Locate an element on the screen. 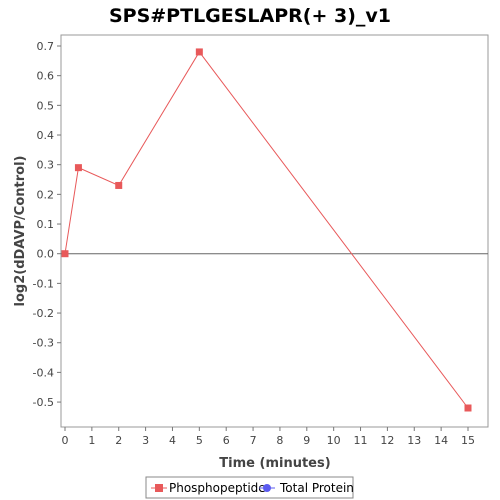 This screenshot has height=500, width=500. x-tick-label: 7 is located at coordinates (253, 440).